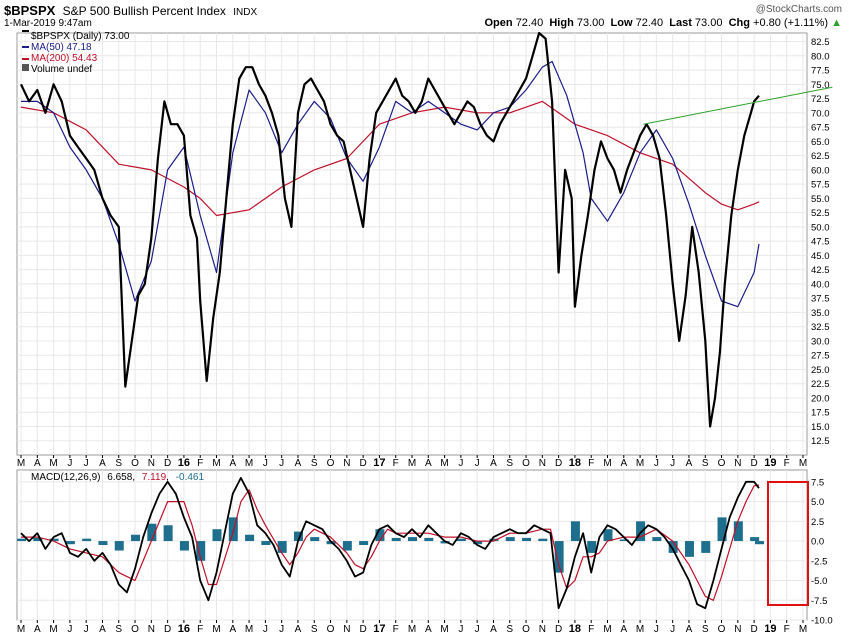 Image resolution: width=850 pixels, height=633 pixels. Describe the element at coordinates (820, 299) in the screenshot. I see `main-y-tick: 37.5` at that location.